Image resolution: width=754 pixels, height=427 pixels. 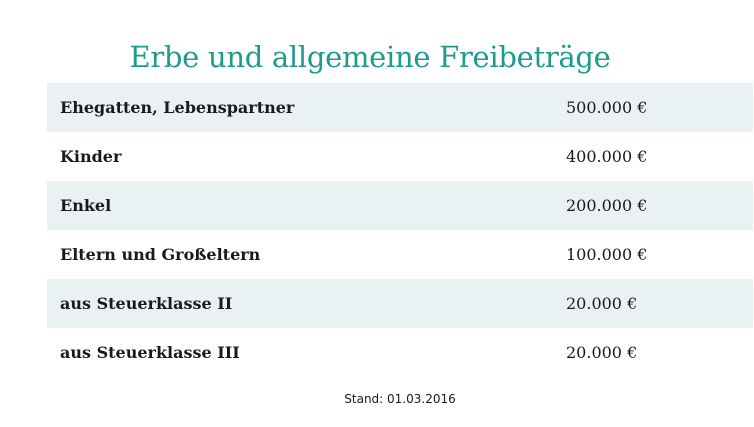 I want to click on row-label: aus Steuerklasse III, so click(x=150, y=352).